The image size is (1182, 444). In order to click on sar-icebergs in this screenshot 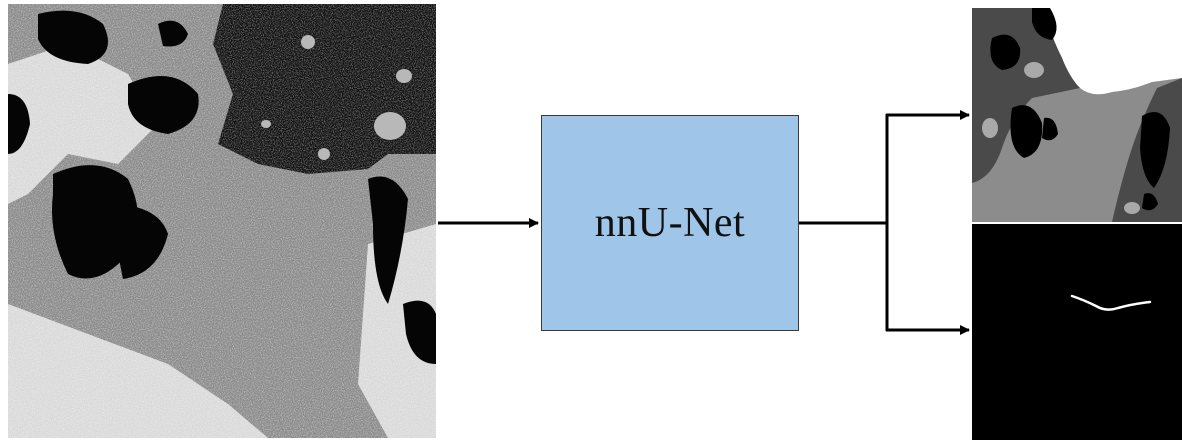, I will do `click(336, 97)`.